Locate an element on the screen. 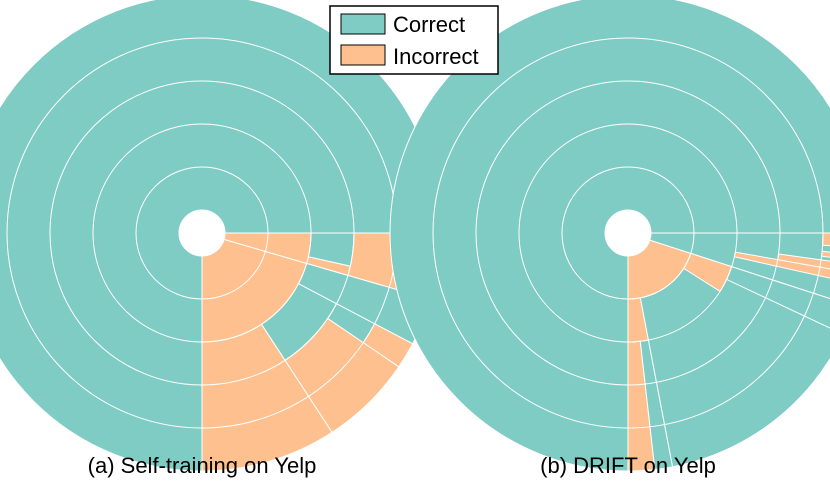  legend-swatch-incorrect is located at coordinates (363, 55).